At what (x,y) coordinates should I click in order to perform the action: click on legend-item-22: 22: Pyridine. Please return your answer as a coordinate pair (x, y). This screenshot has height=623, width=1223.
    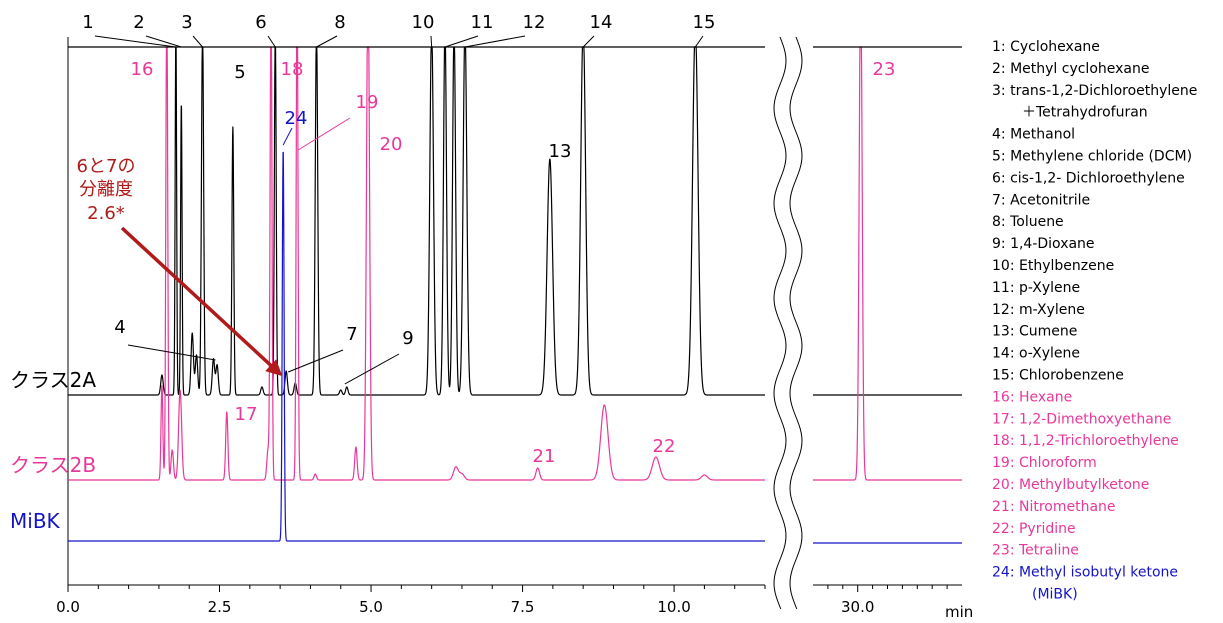
    Looking at the image, I should click on (1034, 529).